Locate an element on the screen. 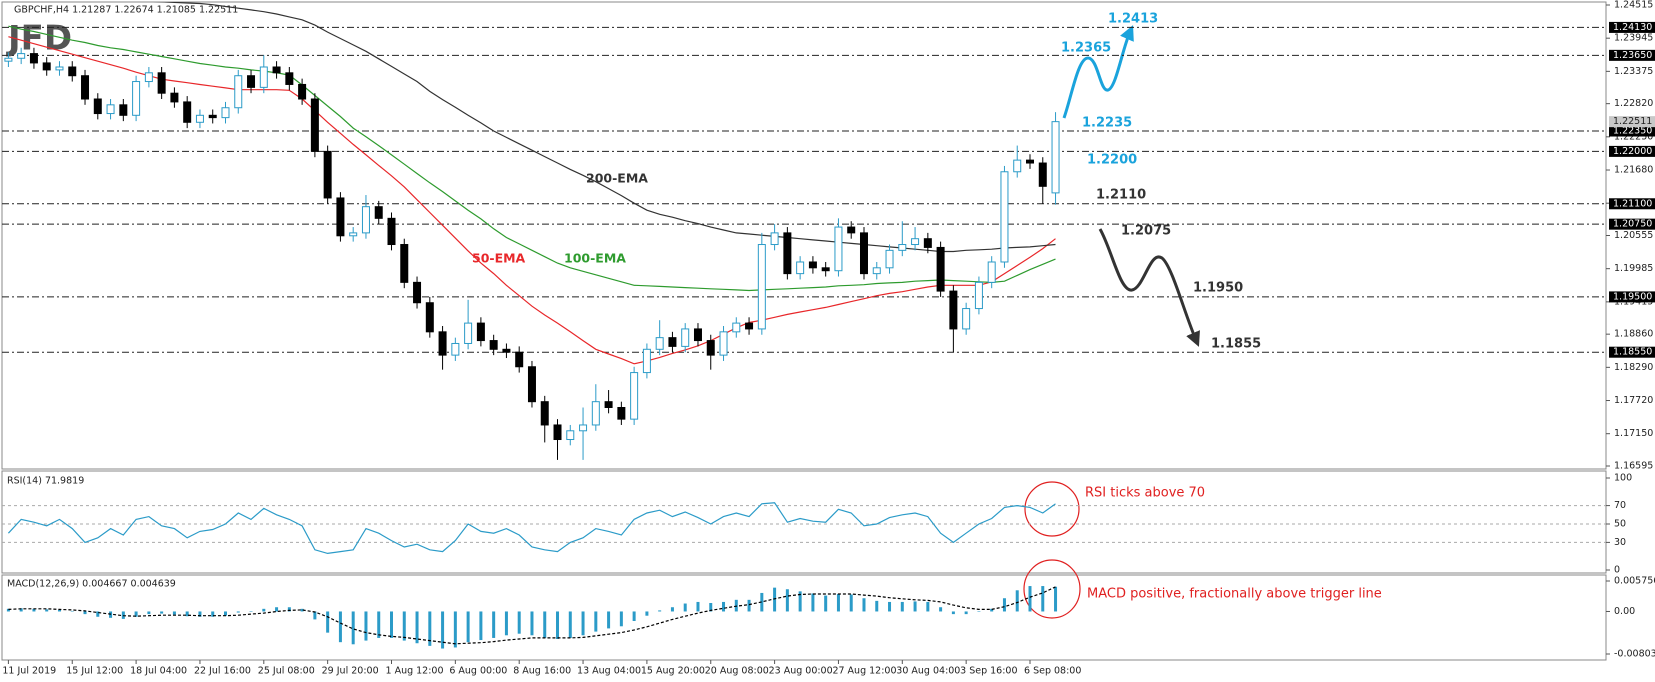  y-tick-label: 1.22820 is located at coordinates (1633, 103).